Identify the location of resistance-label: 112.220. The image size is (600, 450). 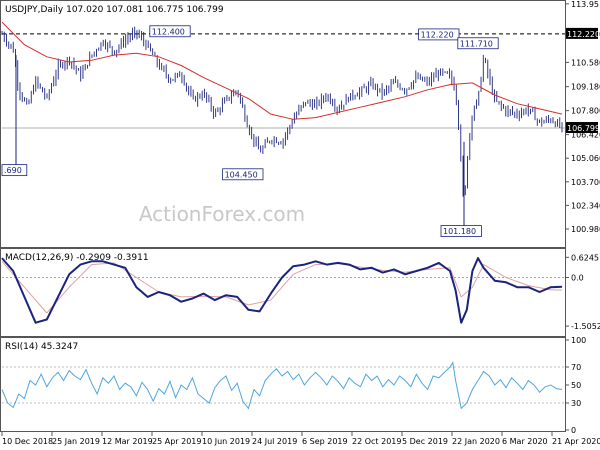
(583, 34).